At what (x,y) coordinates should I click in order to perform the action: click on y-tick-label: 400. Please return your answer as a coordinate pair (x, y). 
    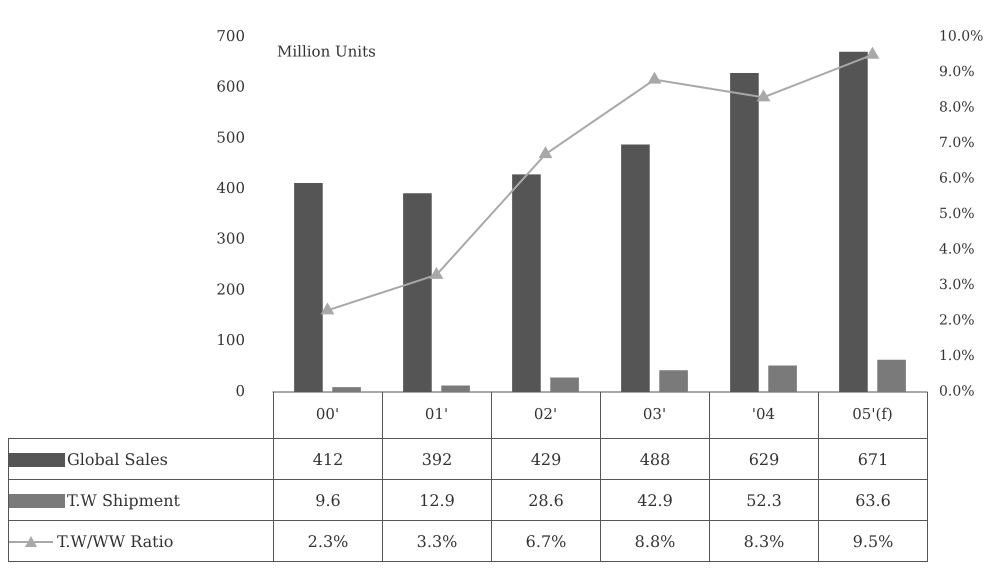
    Looking at the image, I should click on (230, 188).